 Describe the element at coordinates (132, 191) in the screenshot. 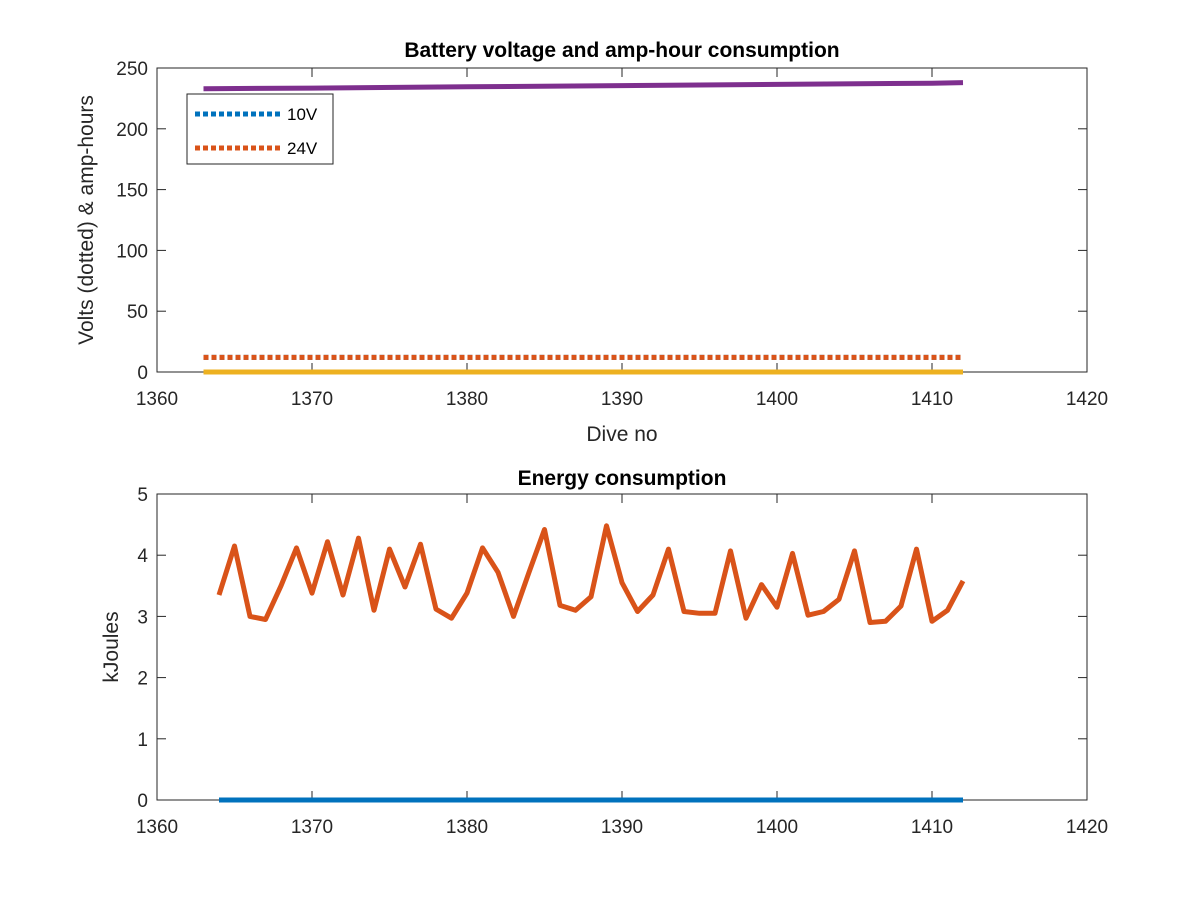

I see `y-tick-label: 150` at that location.